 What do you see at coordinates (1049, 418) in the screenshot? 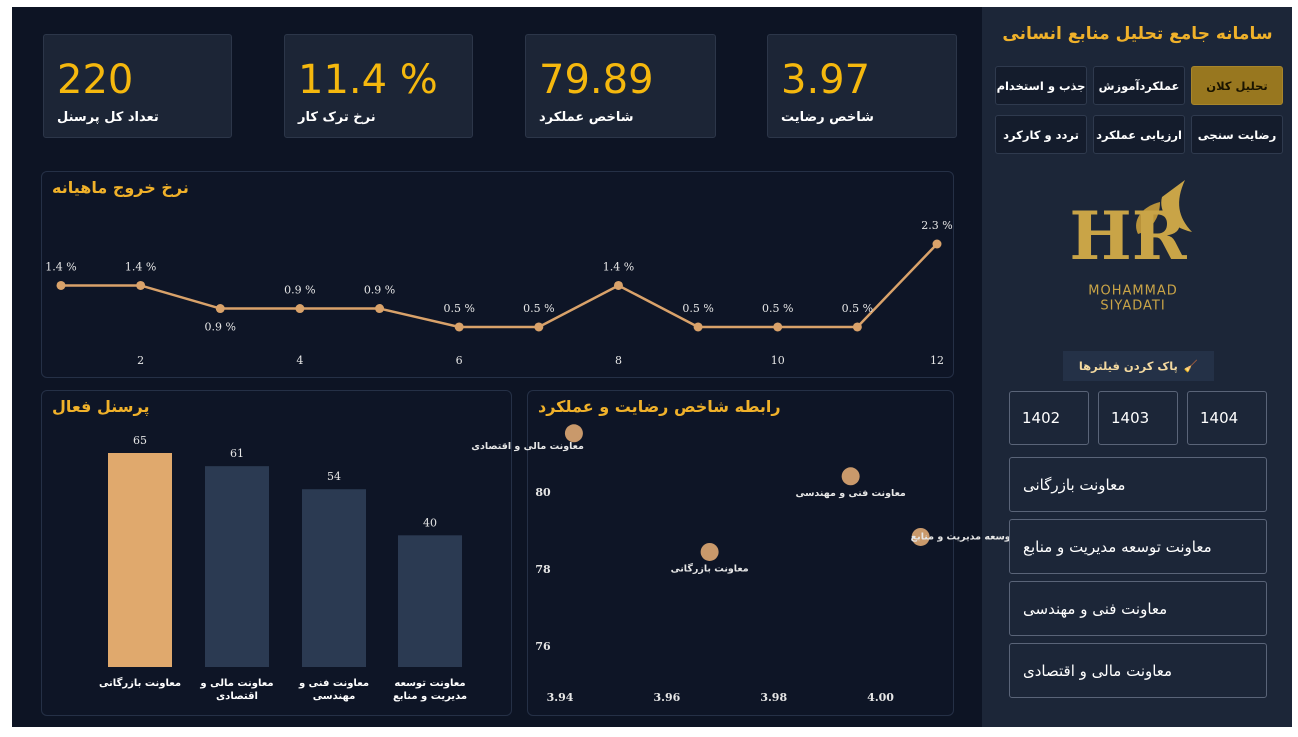
I see `year-filter: 1402` at bounding box center [1049, 418].